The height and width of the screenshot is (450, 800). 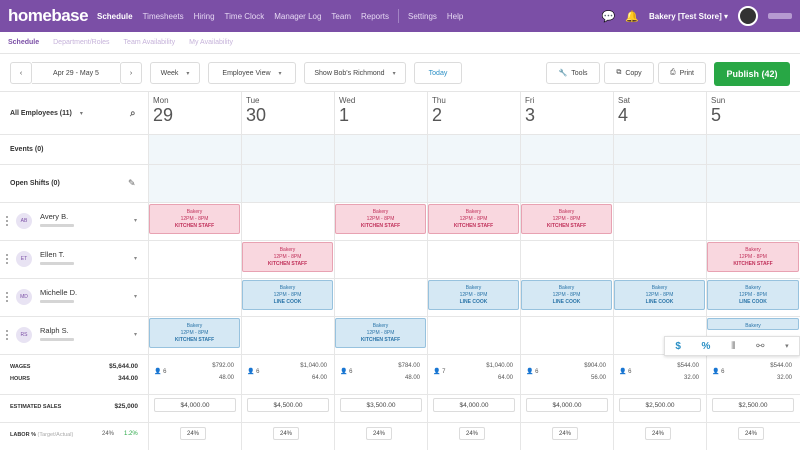 I want to click on day-hours: 64.00, so click(x=505, y=378).